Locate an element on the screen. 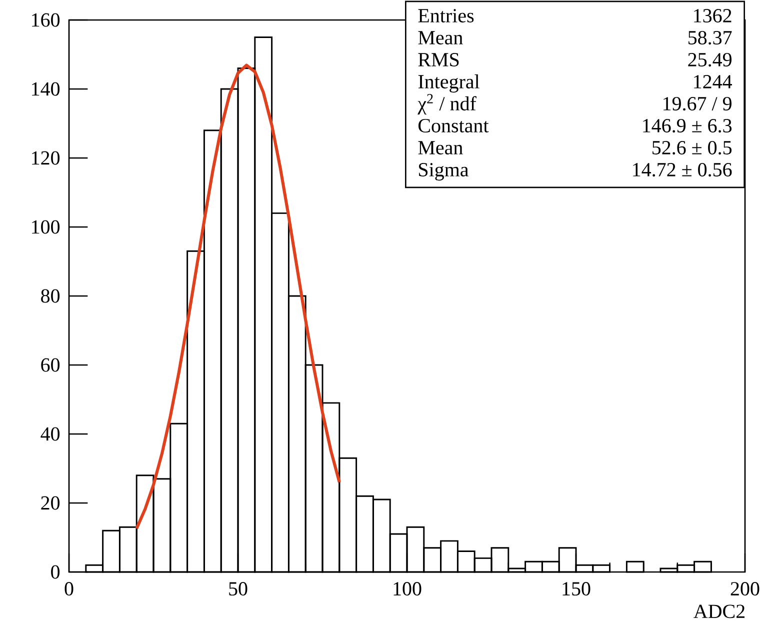  annotation: 1362 is located at coordinates (713, 15).